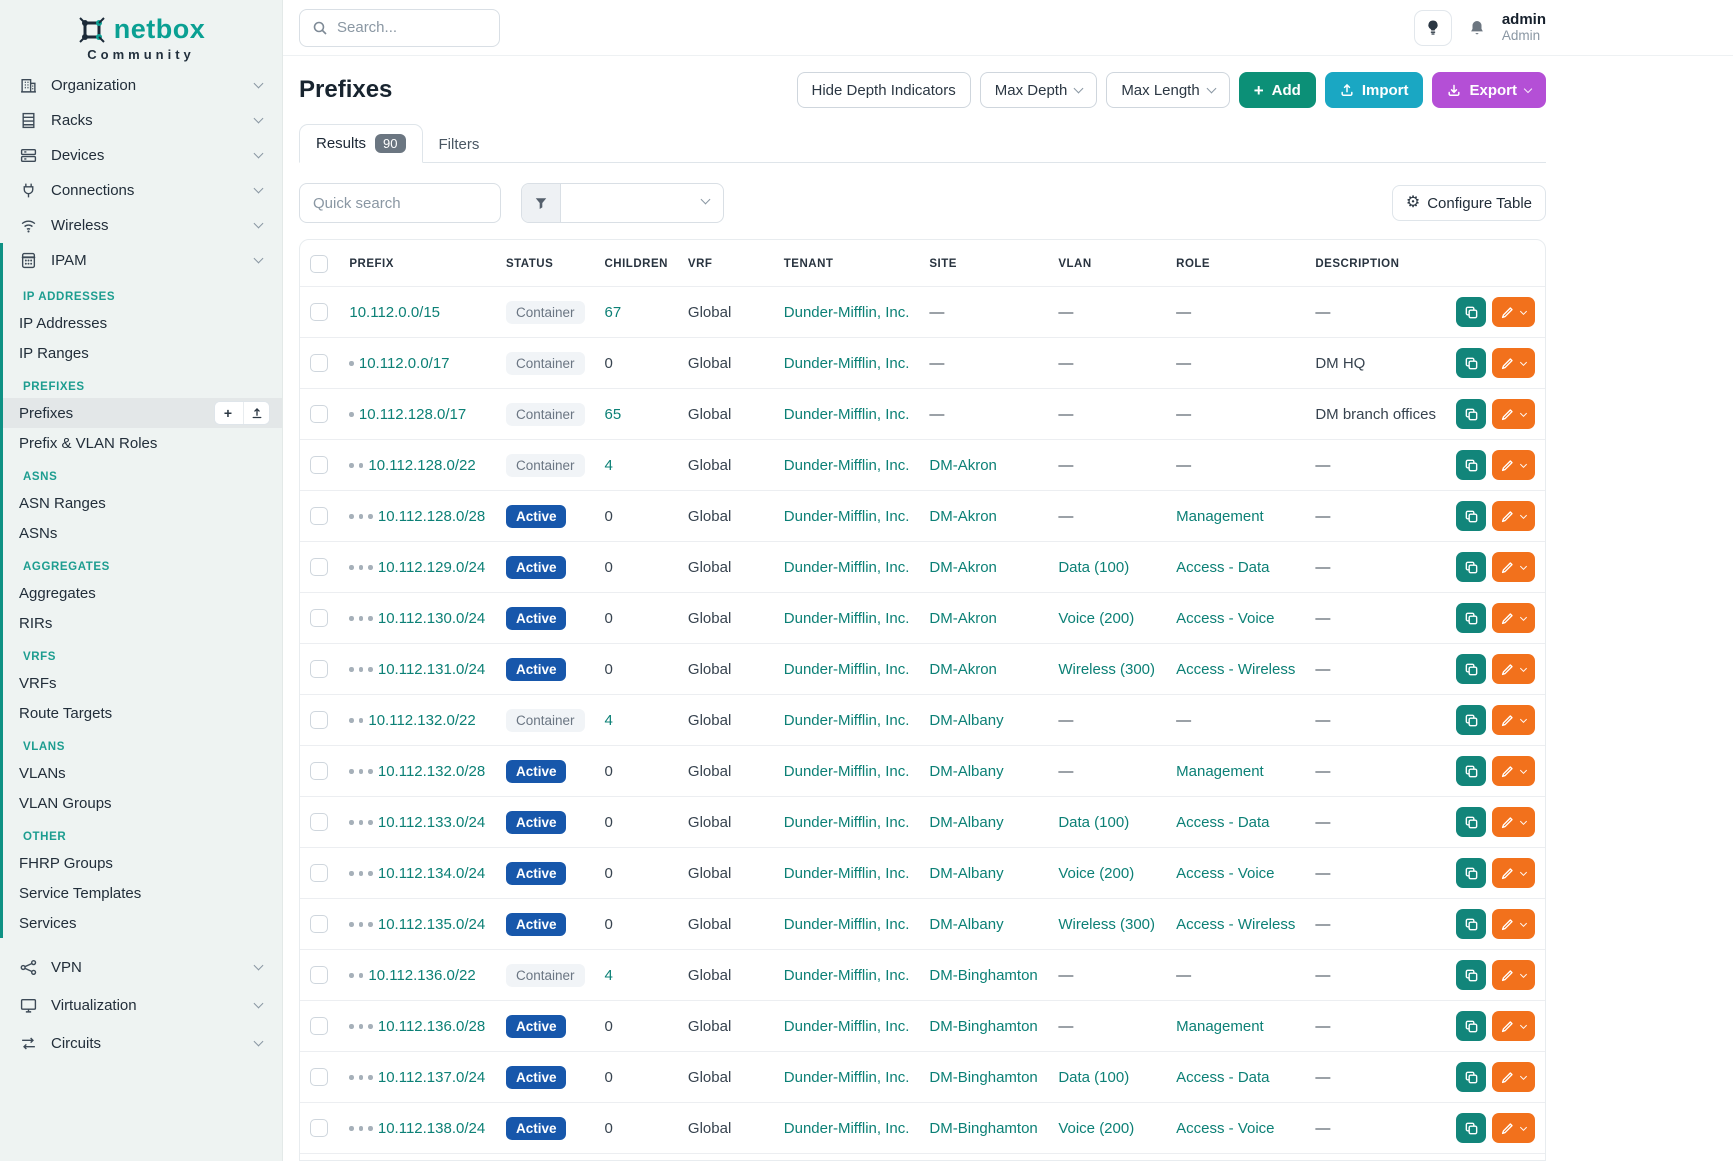 This screenshot has width=1733, height=1161. Describe the element at coordinates (142, 443) in the screenshot. I see `sidebar-item-prefix-vlan-roles: Prefix & VLAN Roles` at that location.